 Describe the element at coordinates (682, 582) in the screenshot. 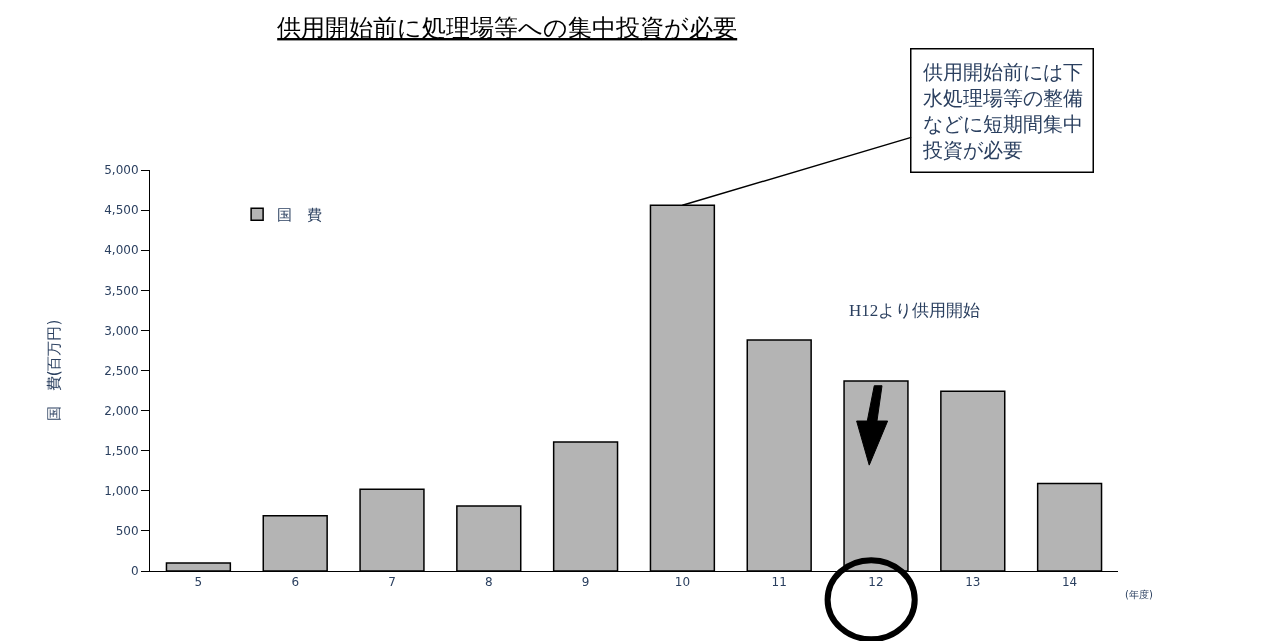

I see `x-tick-label: 10` at that location.